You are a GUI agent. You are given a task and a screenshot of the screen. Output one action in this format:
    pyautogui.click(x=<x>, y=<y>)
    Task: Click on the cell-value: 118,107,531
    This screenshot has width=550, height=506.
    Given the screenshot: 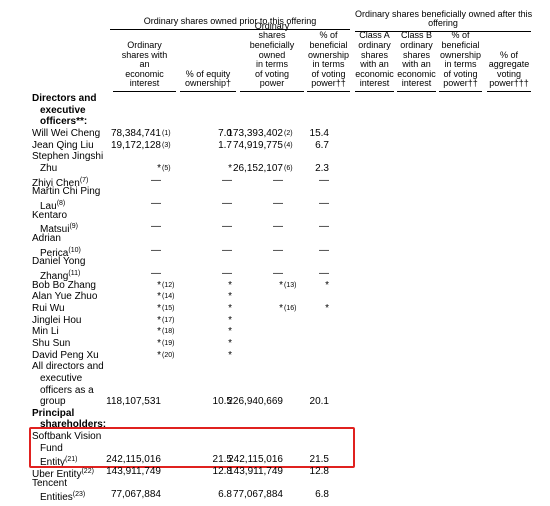 What is the action you would take?
    pyautogui.click(x=133, y=402)
    